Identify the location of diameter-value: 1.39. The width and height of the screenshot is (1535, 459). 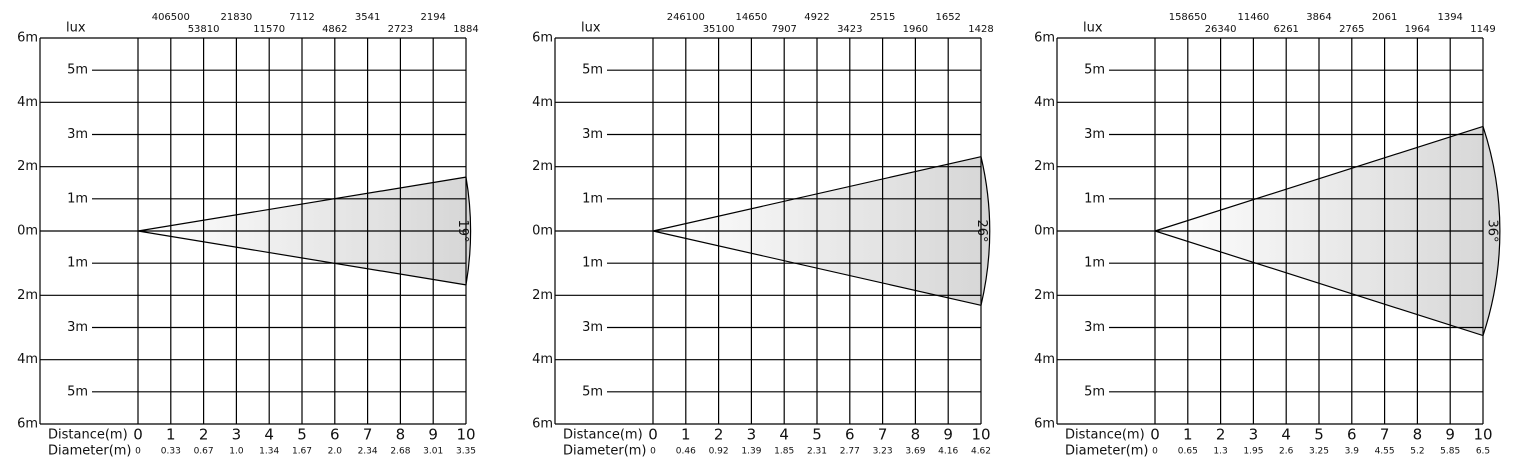
(751, 452).